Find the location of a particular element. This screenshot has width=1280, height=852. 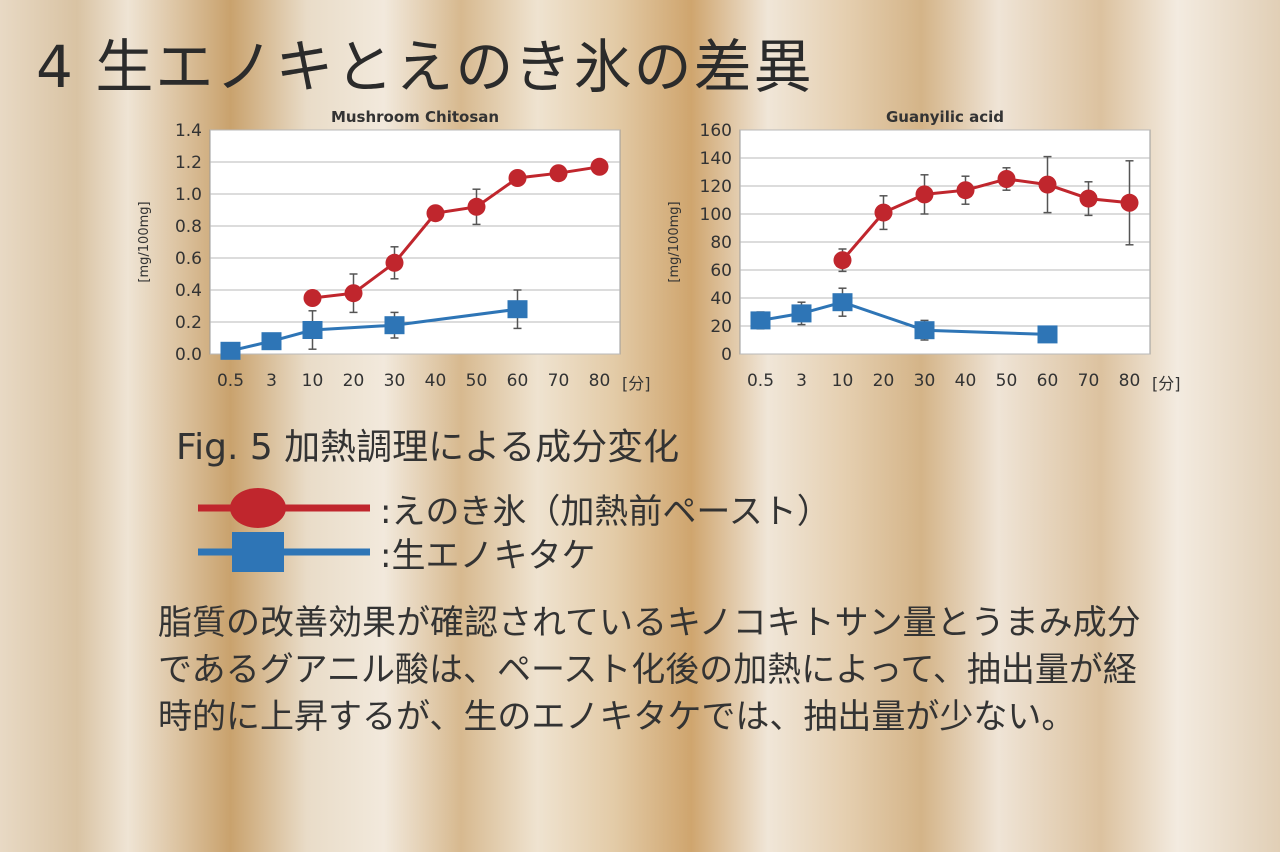

chart-title: Mushroom Chitosan is located at coordinates (415, 117).